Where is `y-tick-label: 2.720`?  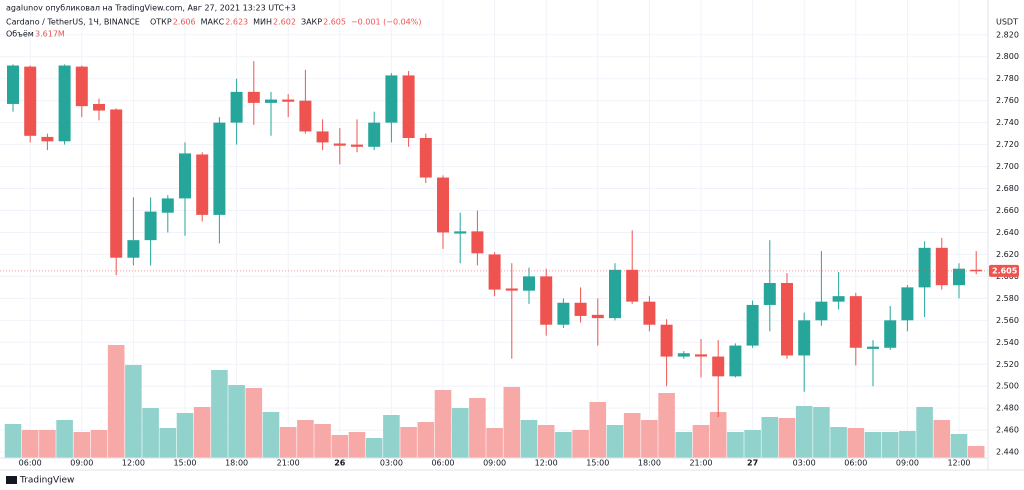
y-tick-label: 2.720 is located at coordinates (1007, 144).